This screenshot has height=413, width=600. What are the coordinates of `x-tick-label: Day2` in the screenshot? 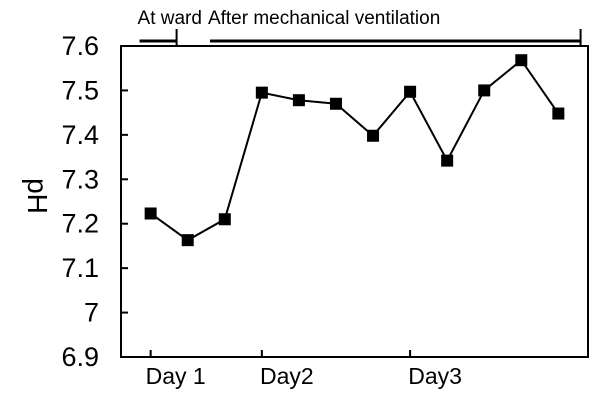 It's located at (287, 376).